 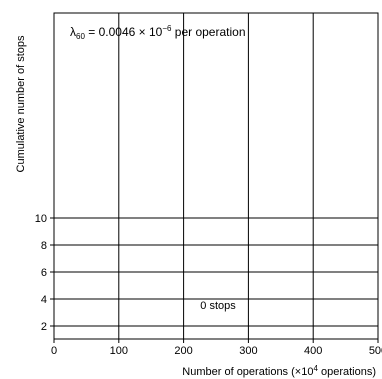 I want to click on x-tick-label-300: 300, so click(x=248, y=351).